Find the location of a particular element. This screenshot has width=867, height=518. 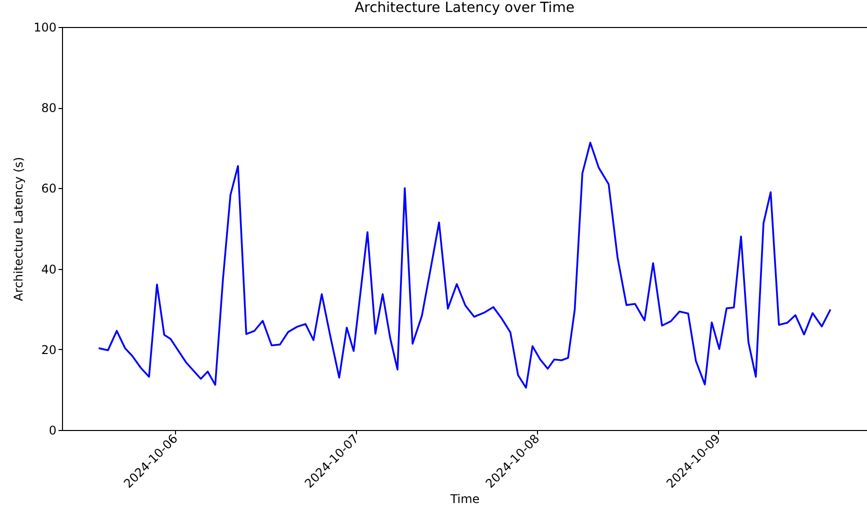

chart-title: Architecture Latency over Time is located at coordinates (464, 8).